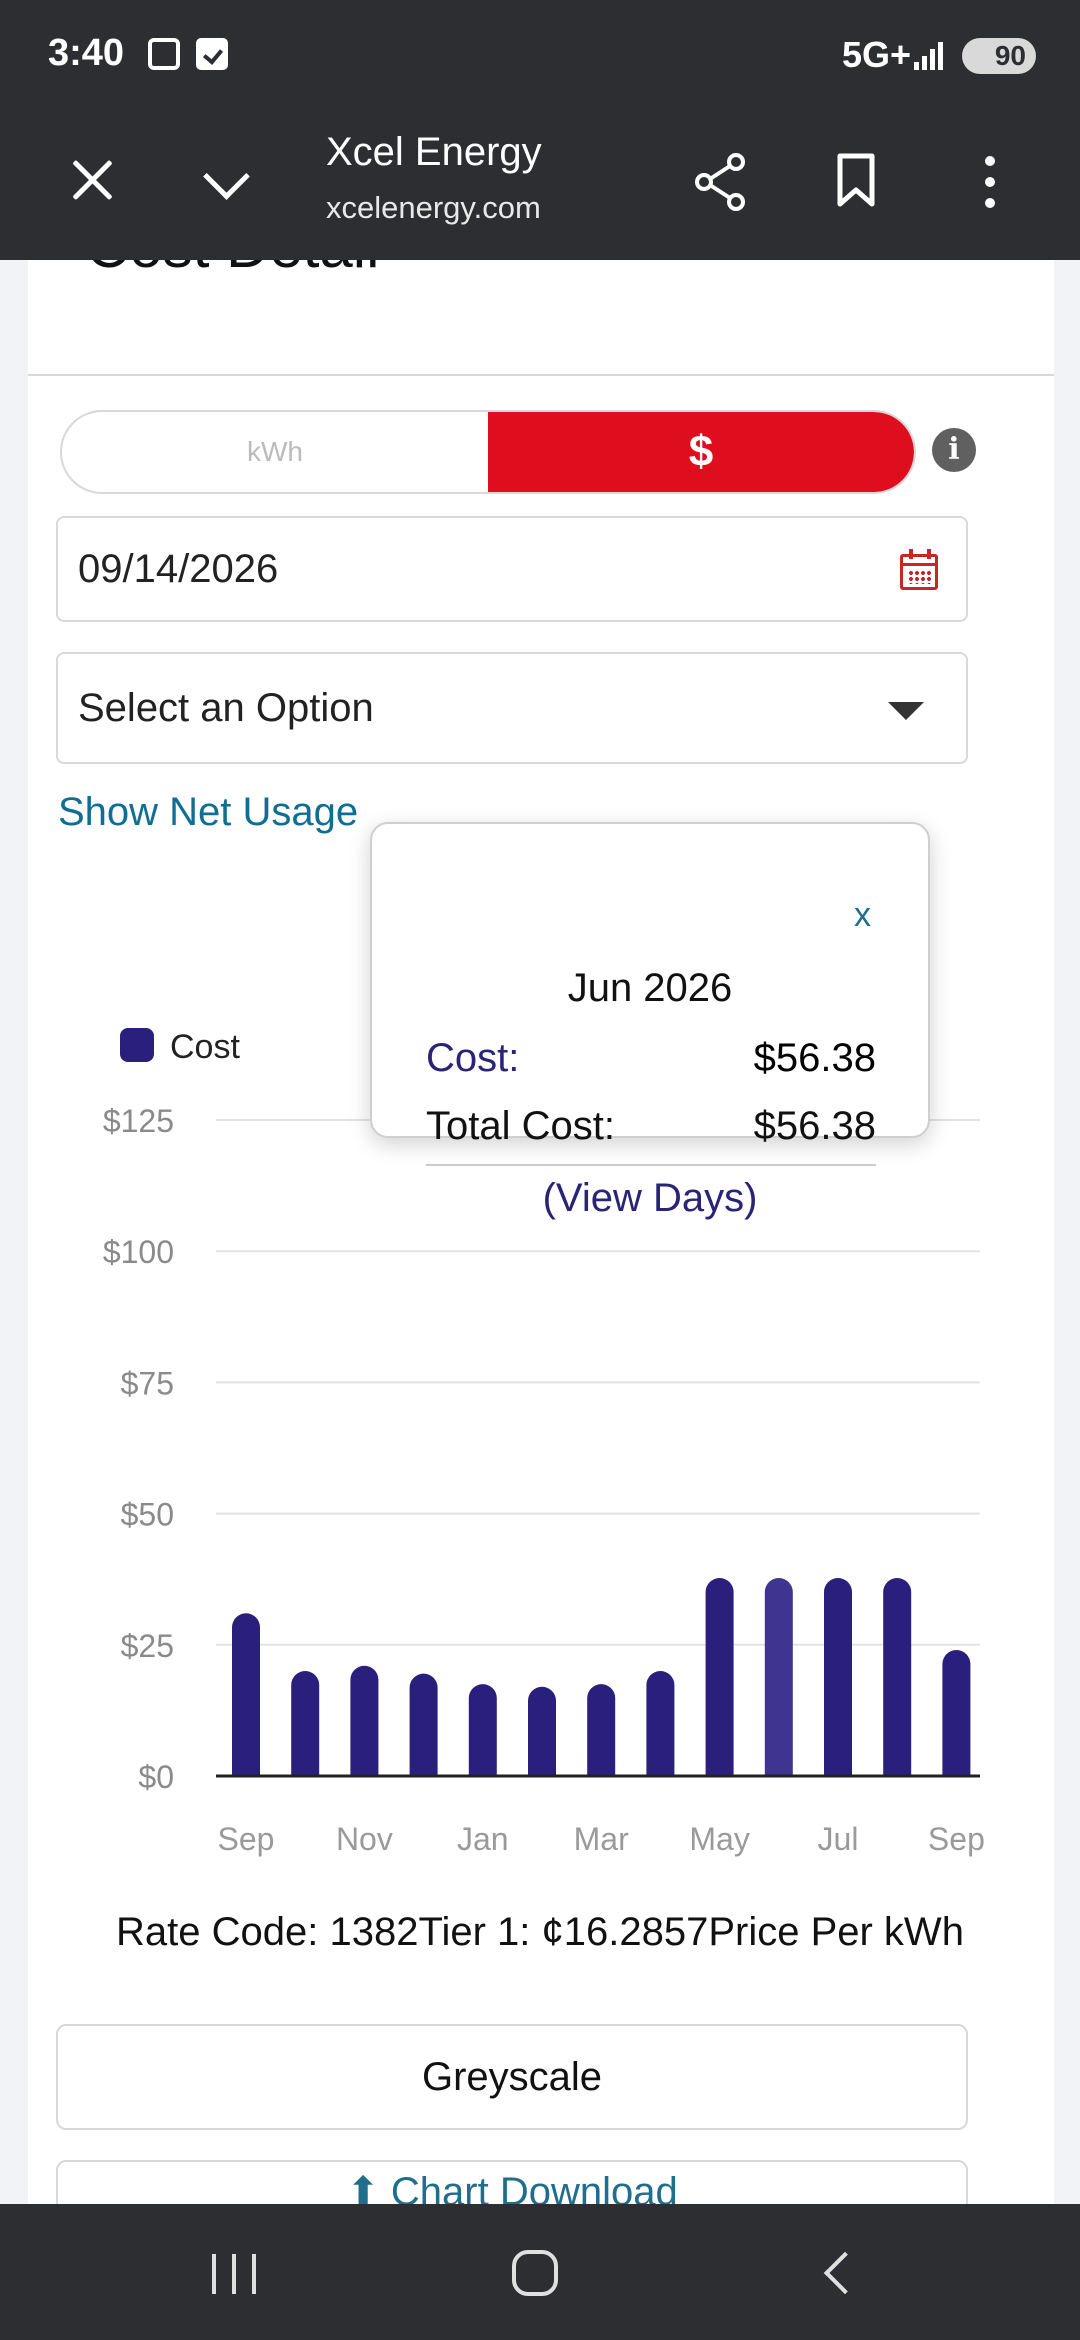  Describe the element at coordinates (836, 1932) in the screenshot. I see `rate-unit: Price Per kWh` at that location.